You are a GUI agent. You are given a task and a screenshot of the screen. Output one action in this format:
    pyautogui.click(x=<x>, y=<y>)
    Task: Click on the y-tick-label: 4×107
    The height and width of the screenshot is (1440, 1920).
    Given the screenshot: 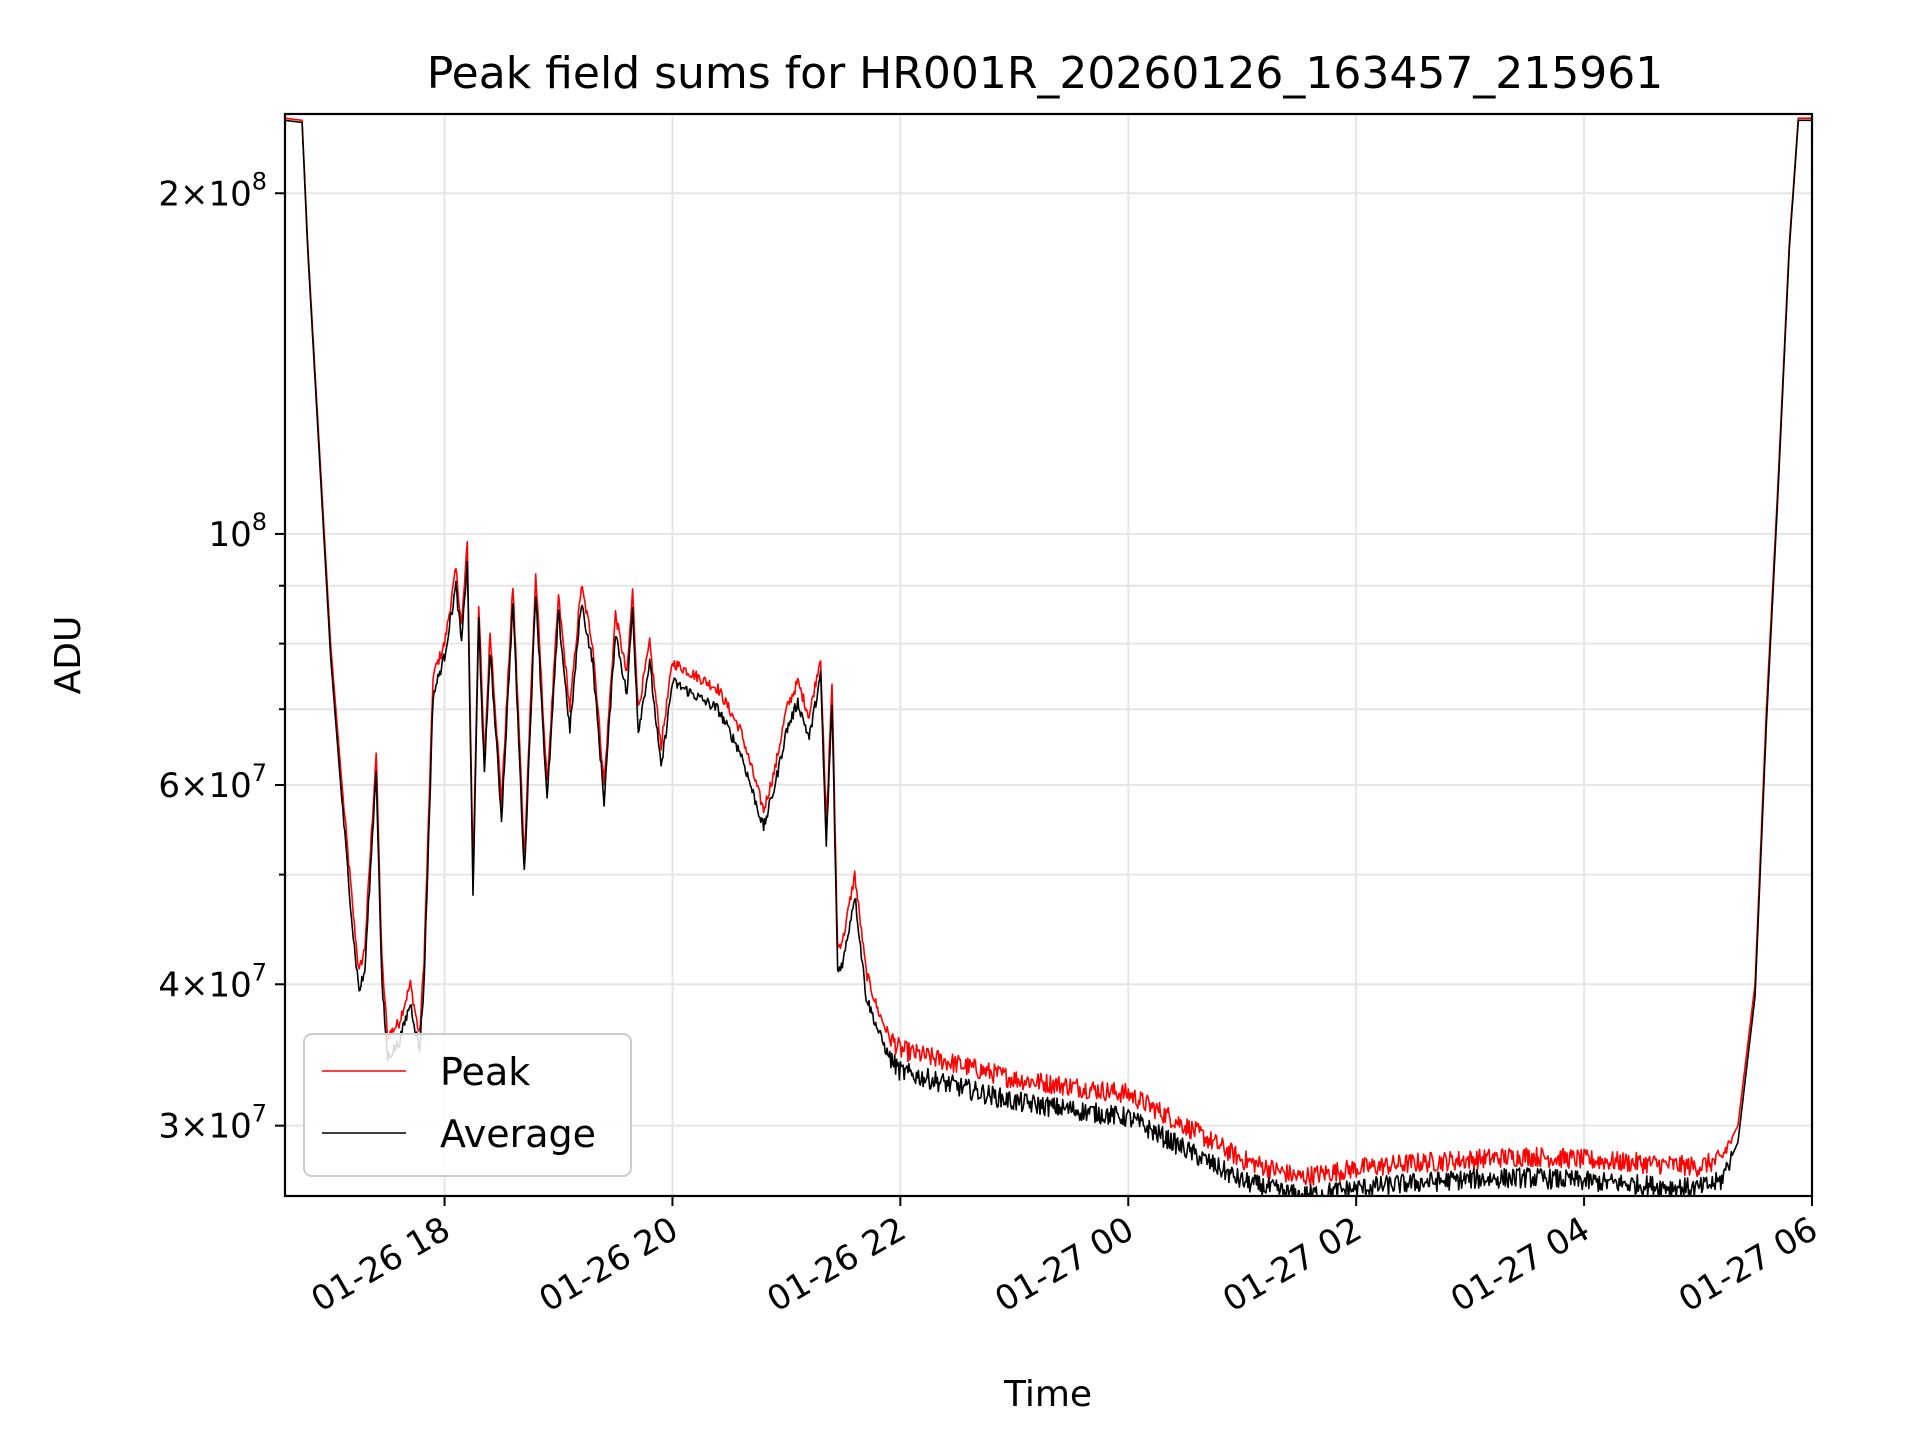 What is the action you would take?
    pyautogui.click(x=212, y=981)
    